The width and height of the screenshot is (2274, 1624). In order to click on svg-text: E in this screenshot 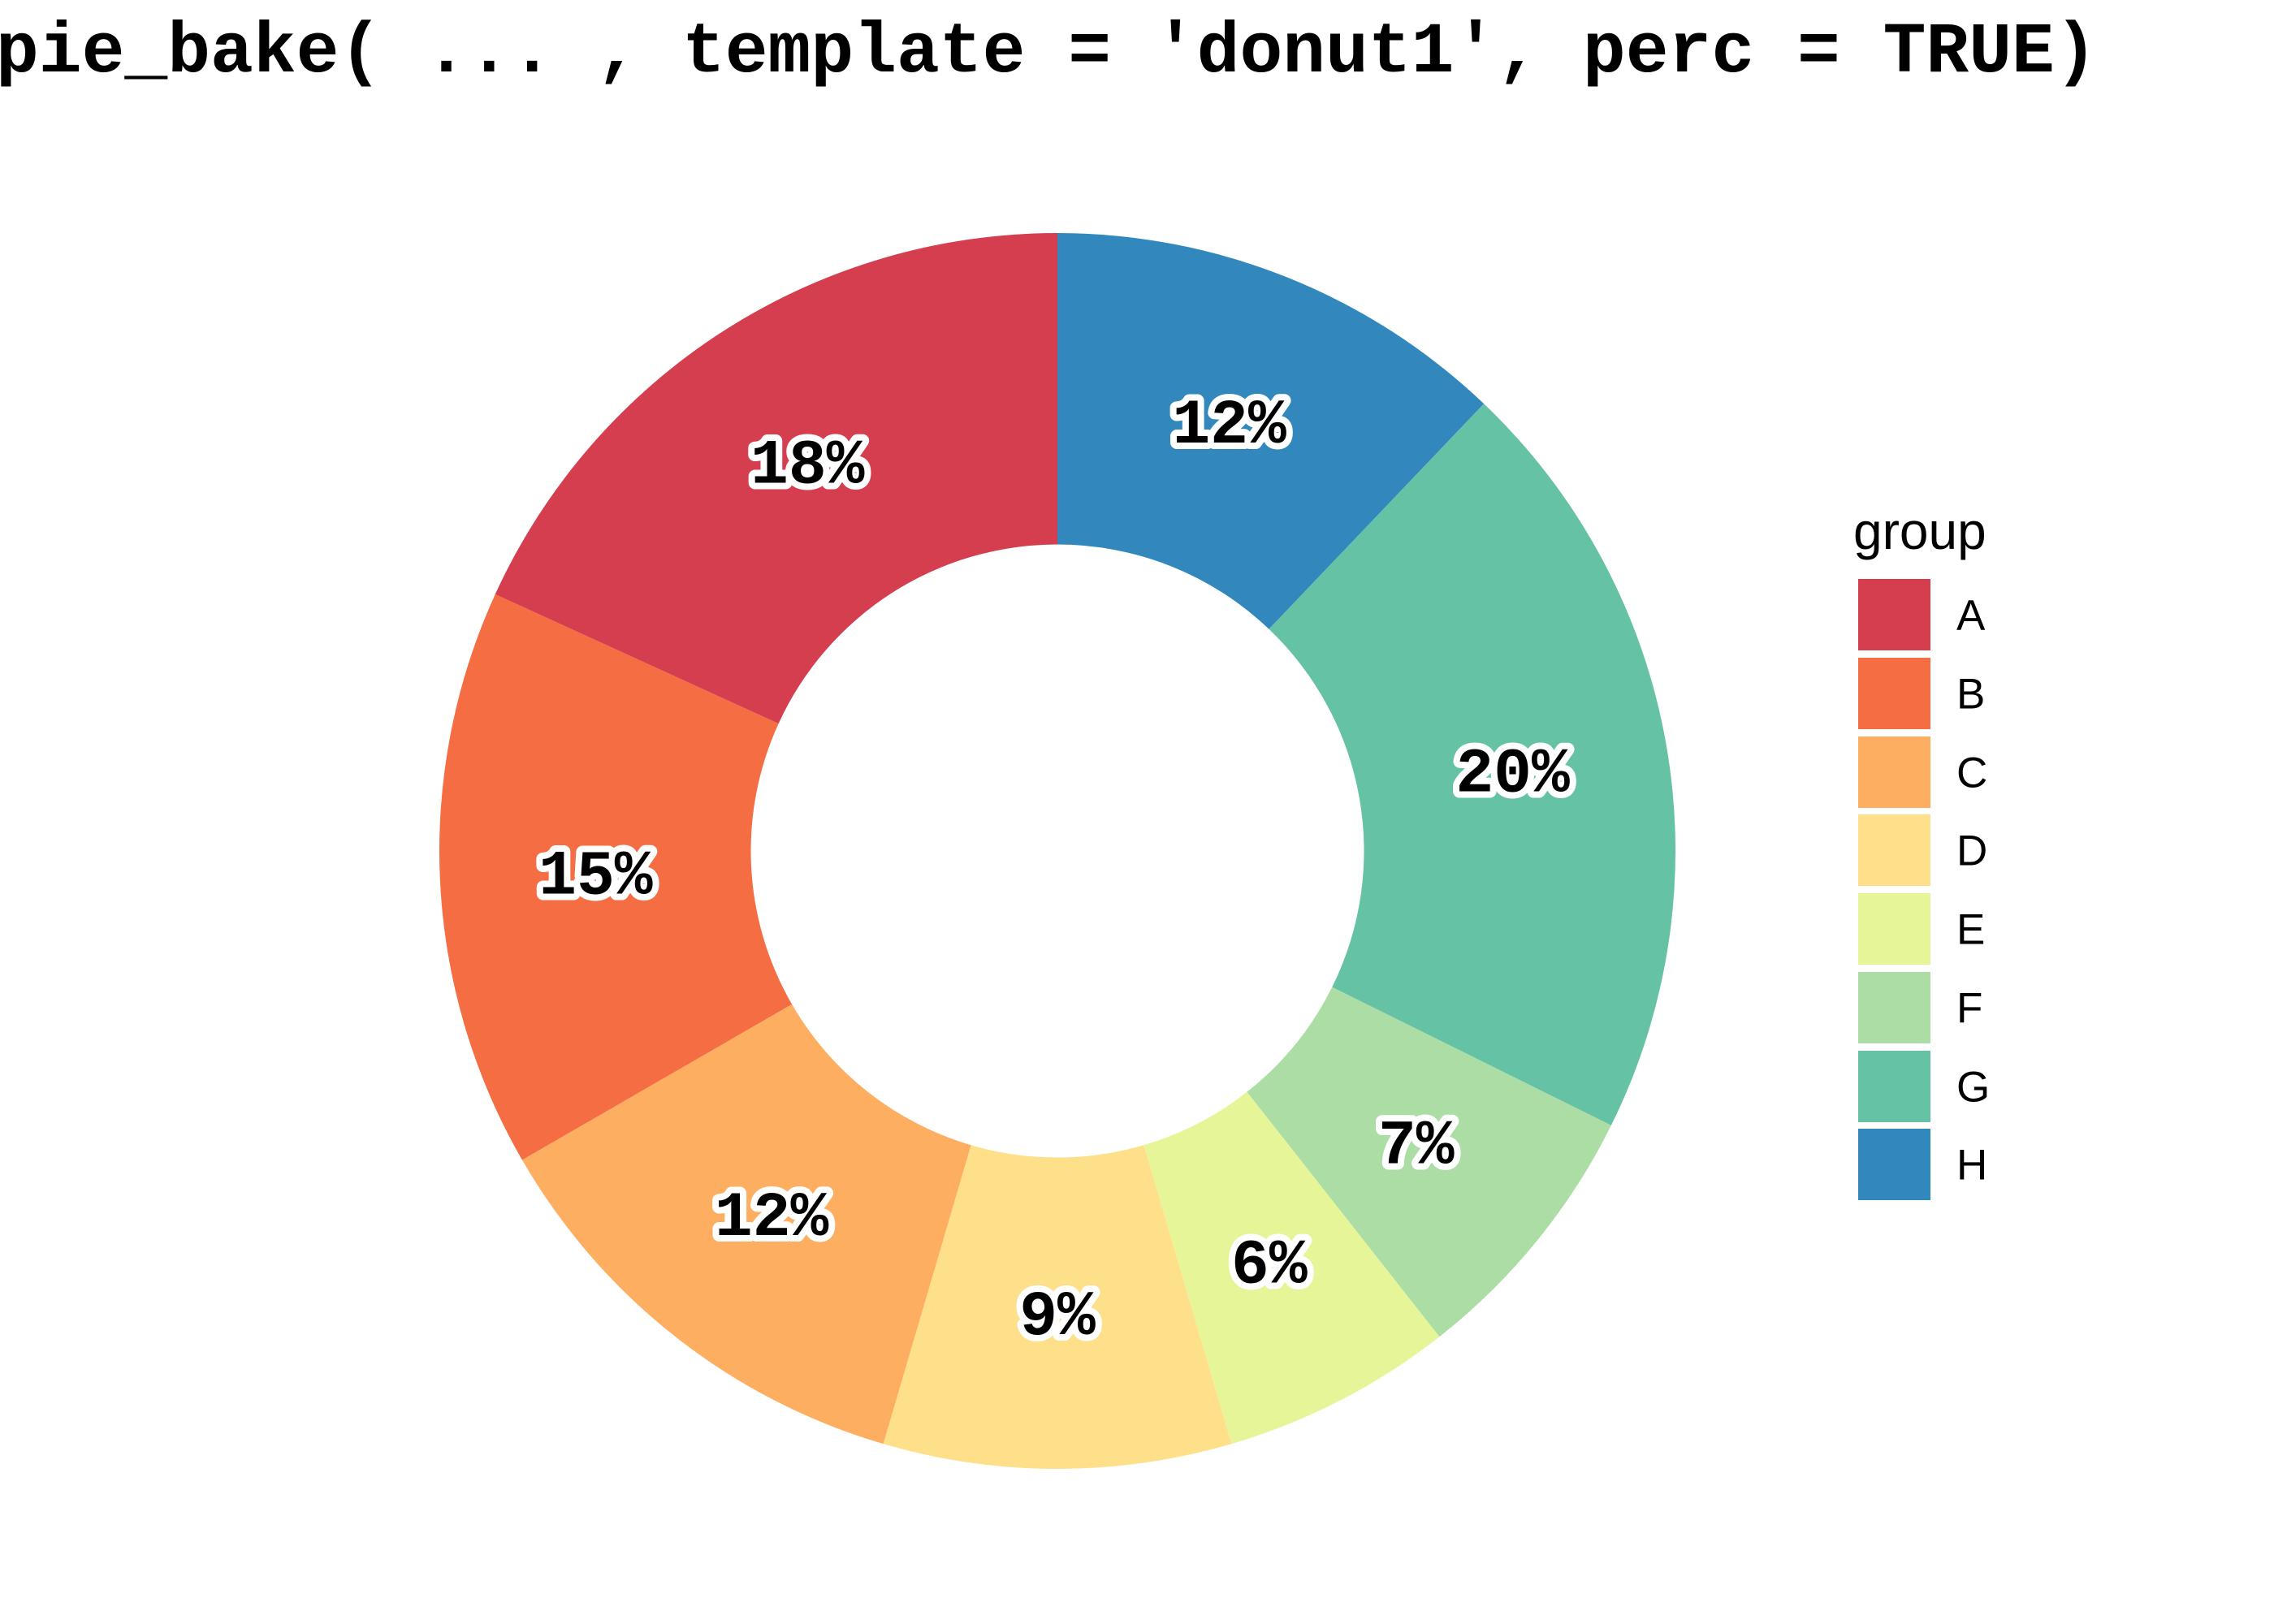, I will do `click(1970, 929)`.